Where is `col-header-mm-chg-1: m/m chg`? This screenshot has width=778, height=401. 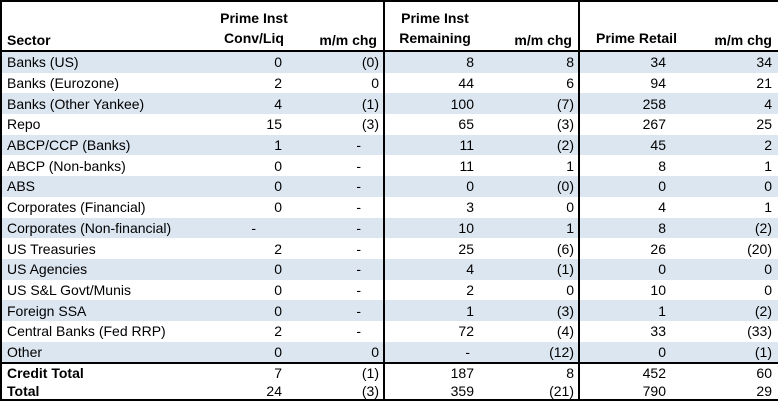
col-header-mm-chg-1: m/m chg is located at coordinates (340, 26).